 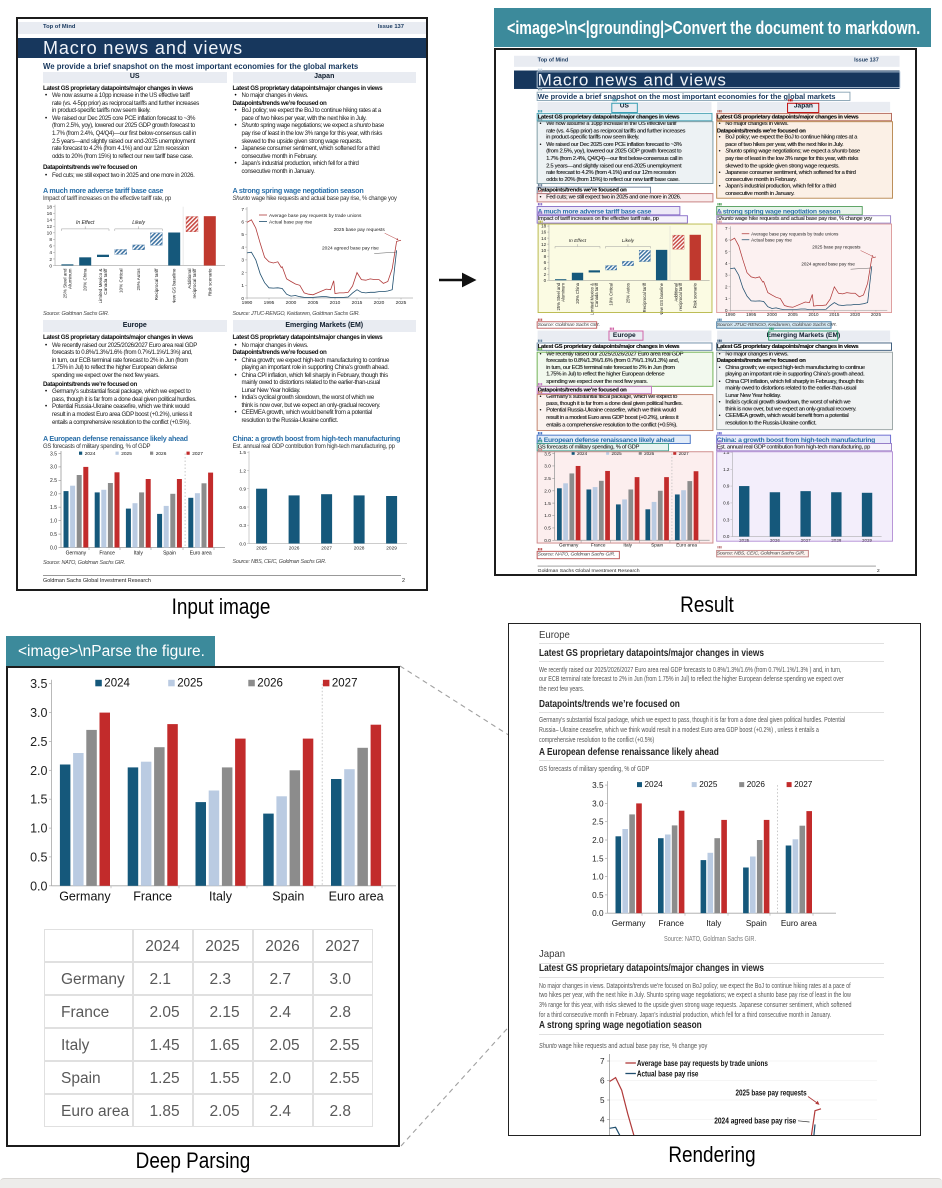 What do you see at coordinates (867, 539) in the screenshot?
I see `svg-text: 2029` at bounding box center [867, 539].